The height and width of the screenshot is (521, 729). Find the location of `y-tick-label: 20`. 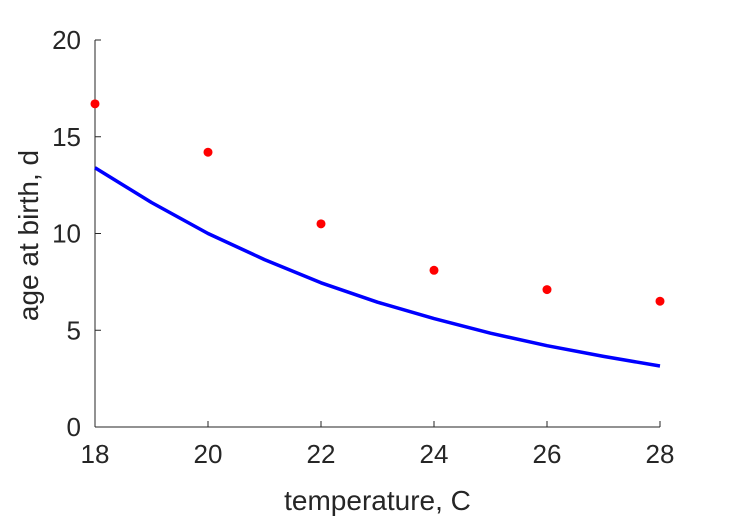

y-tick-label: 20 is located at coordinates (66, 40).